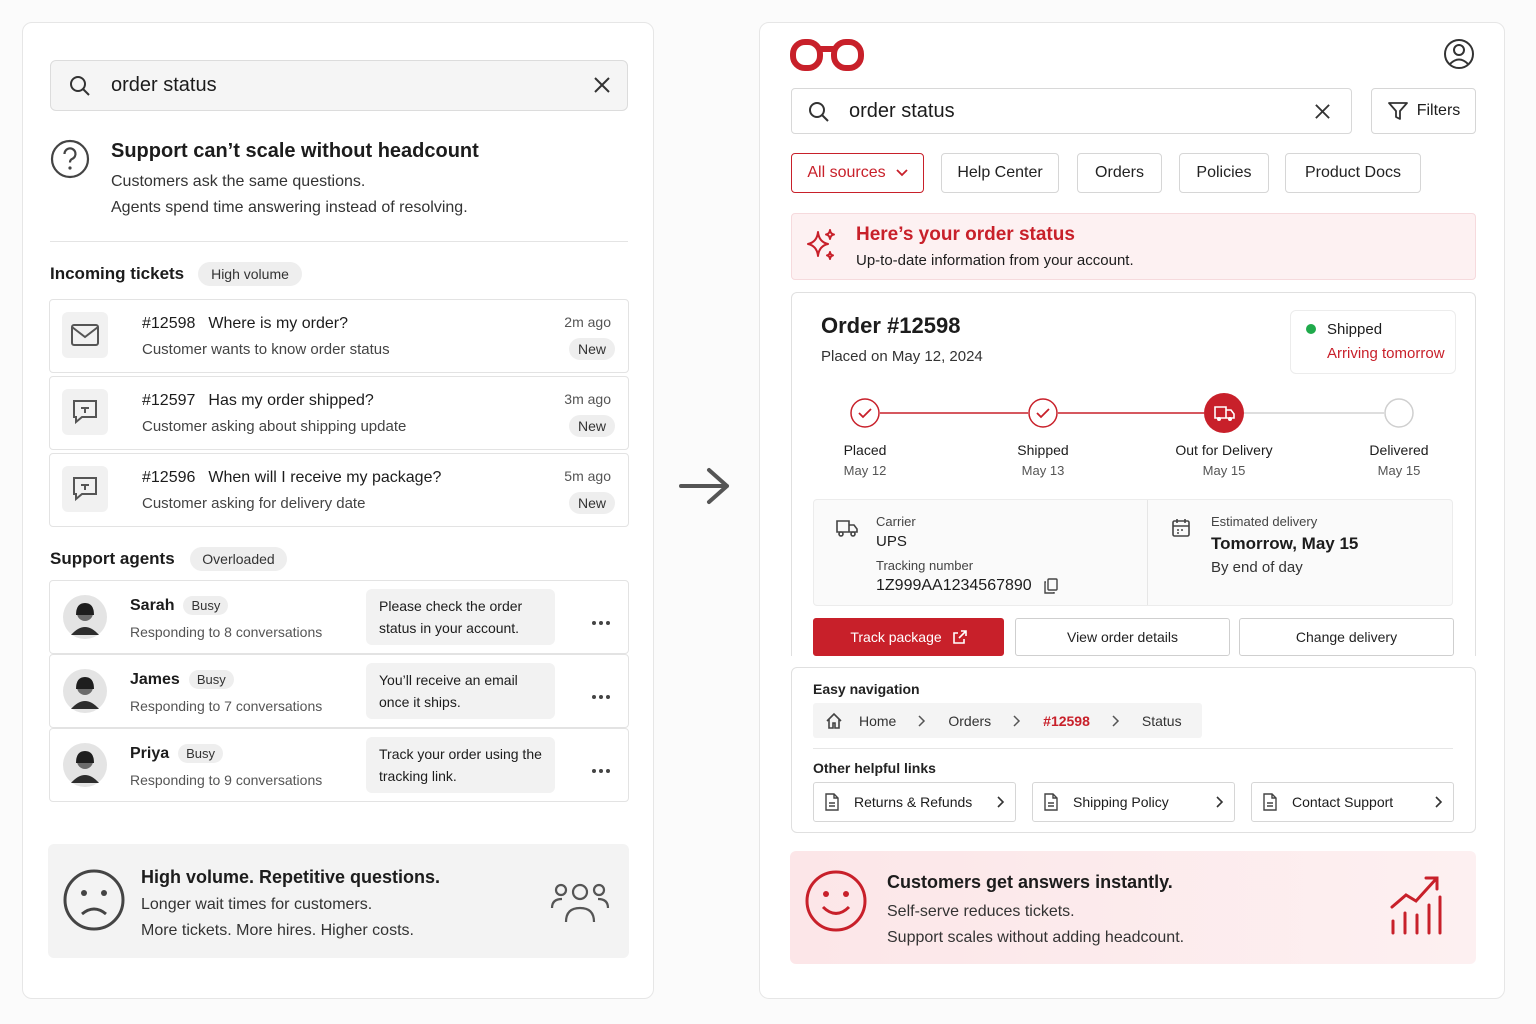 The width and height of the screenshot is (1536, 1024). I want to click on filters-button: Filters, so click(1423, 111).